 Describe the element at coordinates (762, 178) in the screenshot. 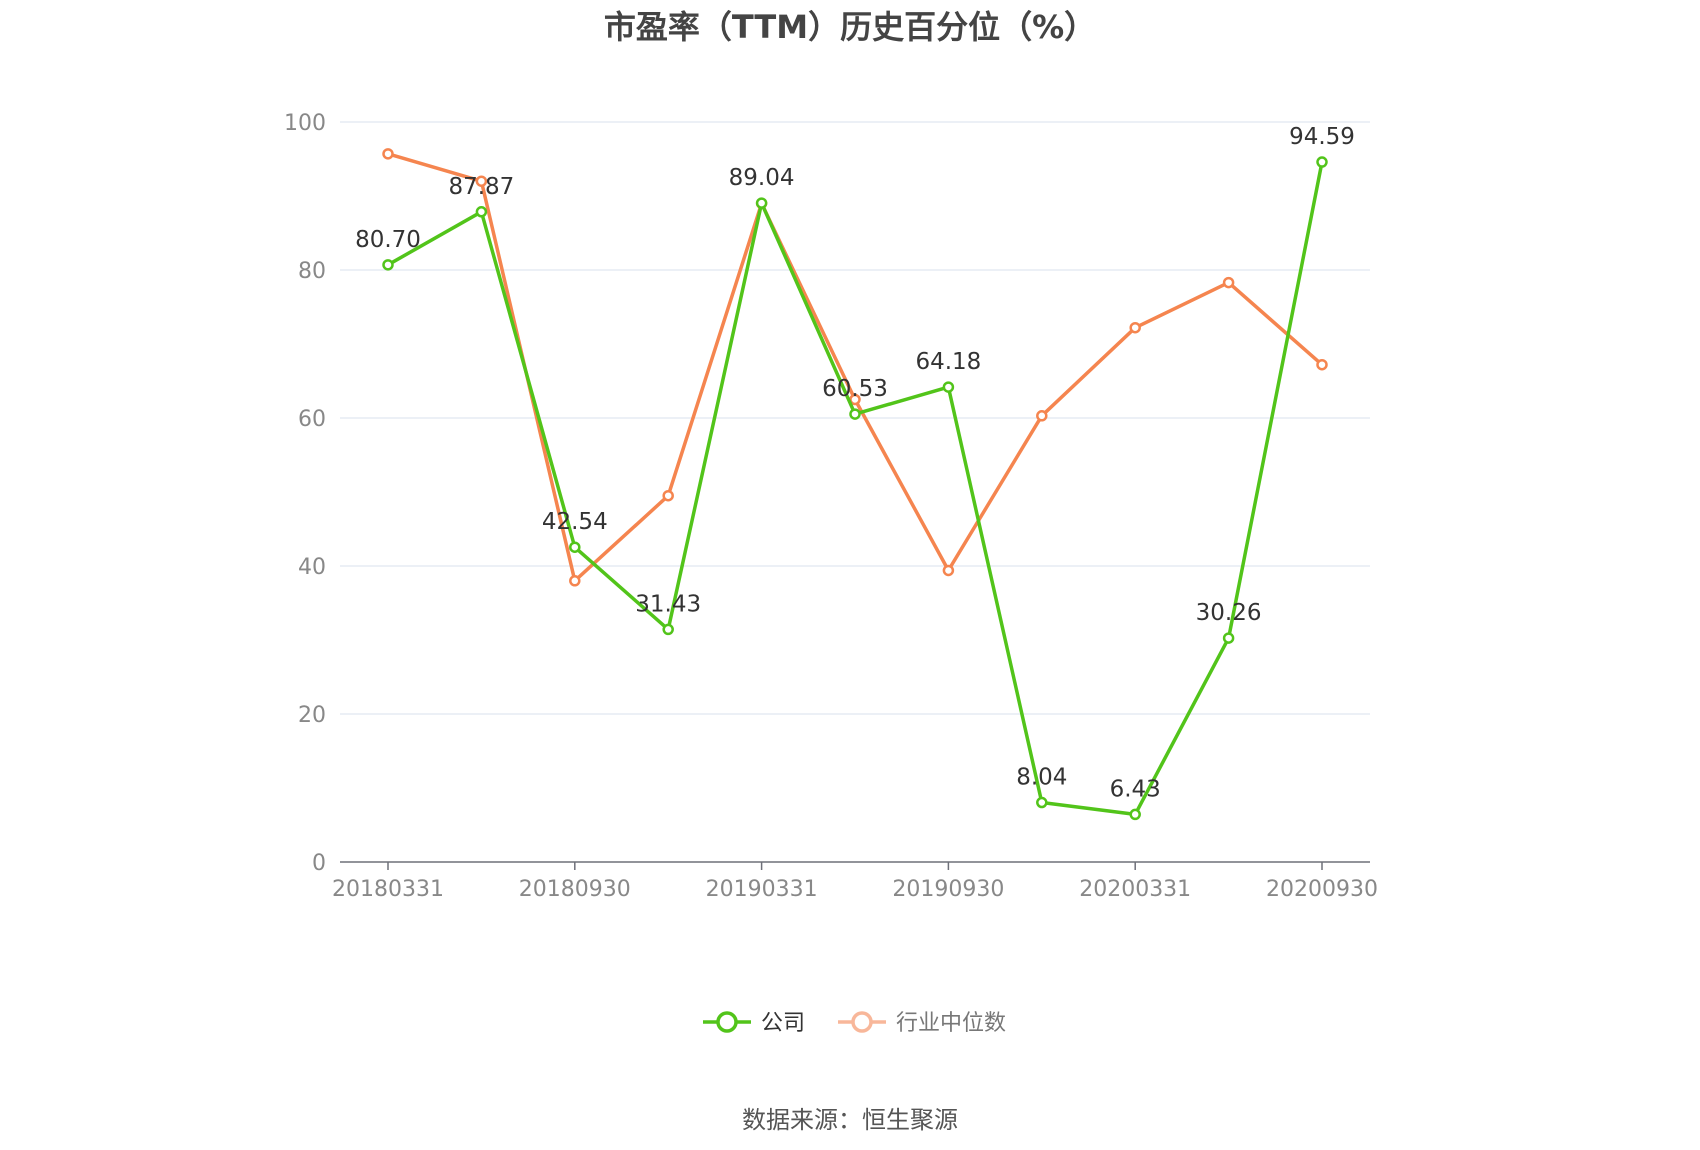

I see `data-label: 89.04` at that location.